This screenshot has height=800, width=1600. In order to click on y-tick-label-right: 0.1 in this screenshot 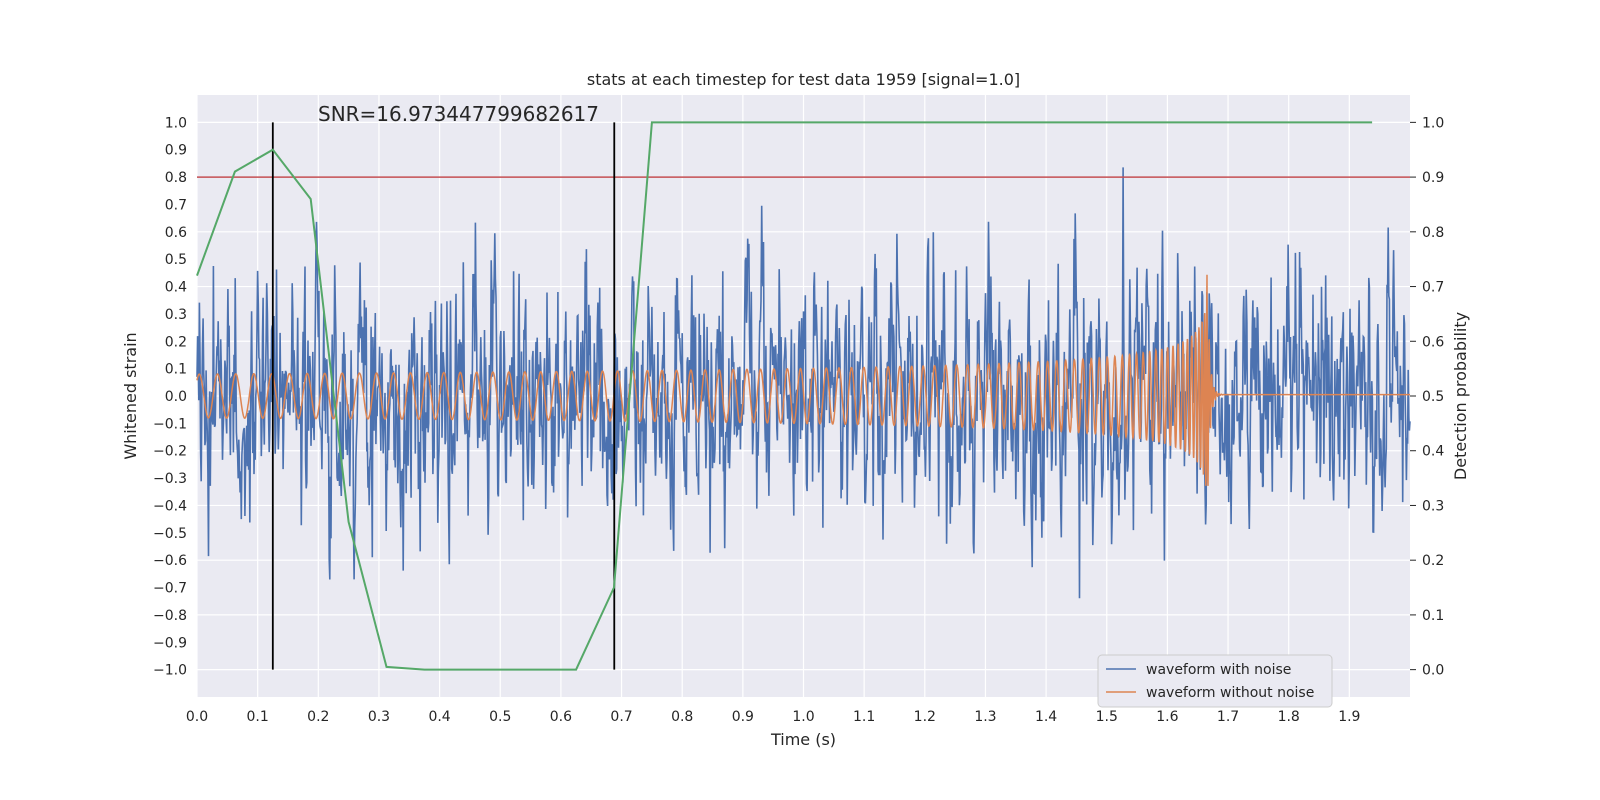, I will do `click(1433, 616)`.